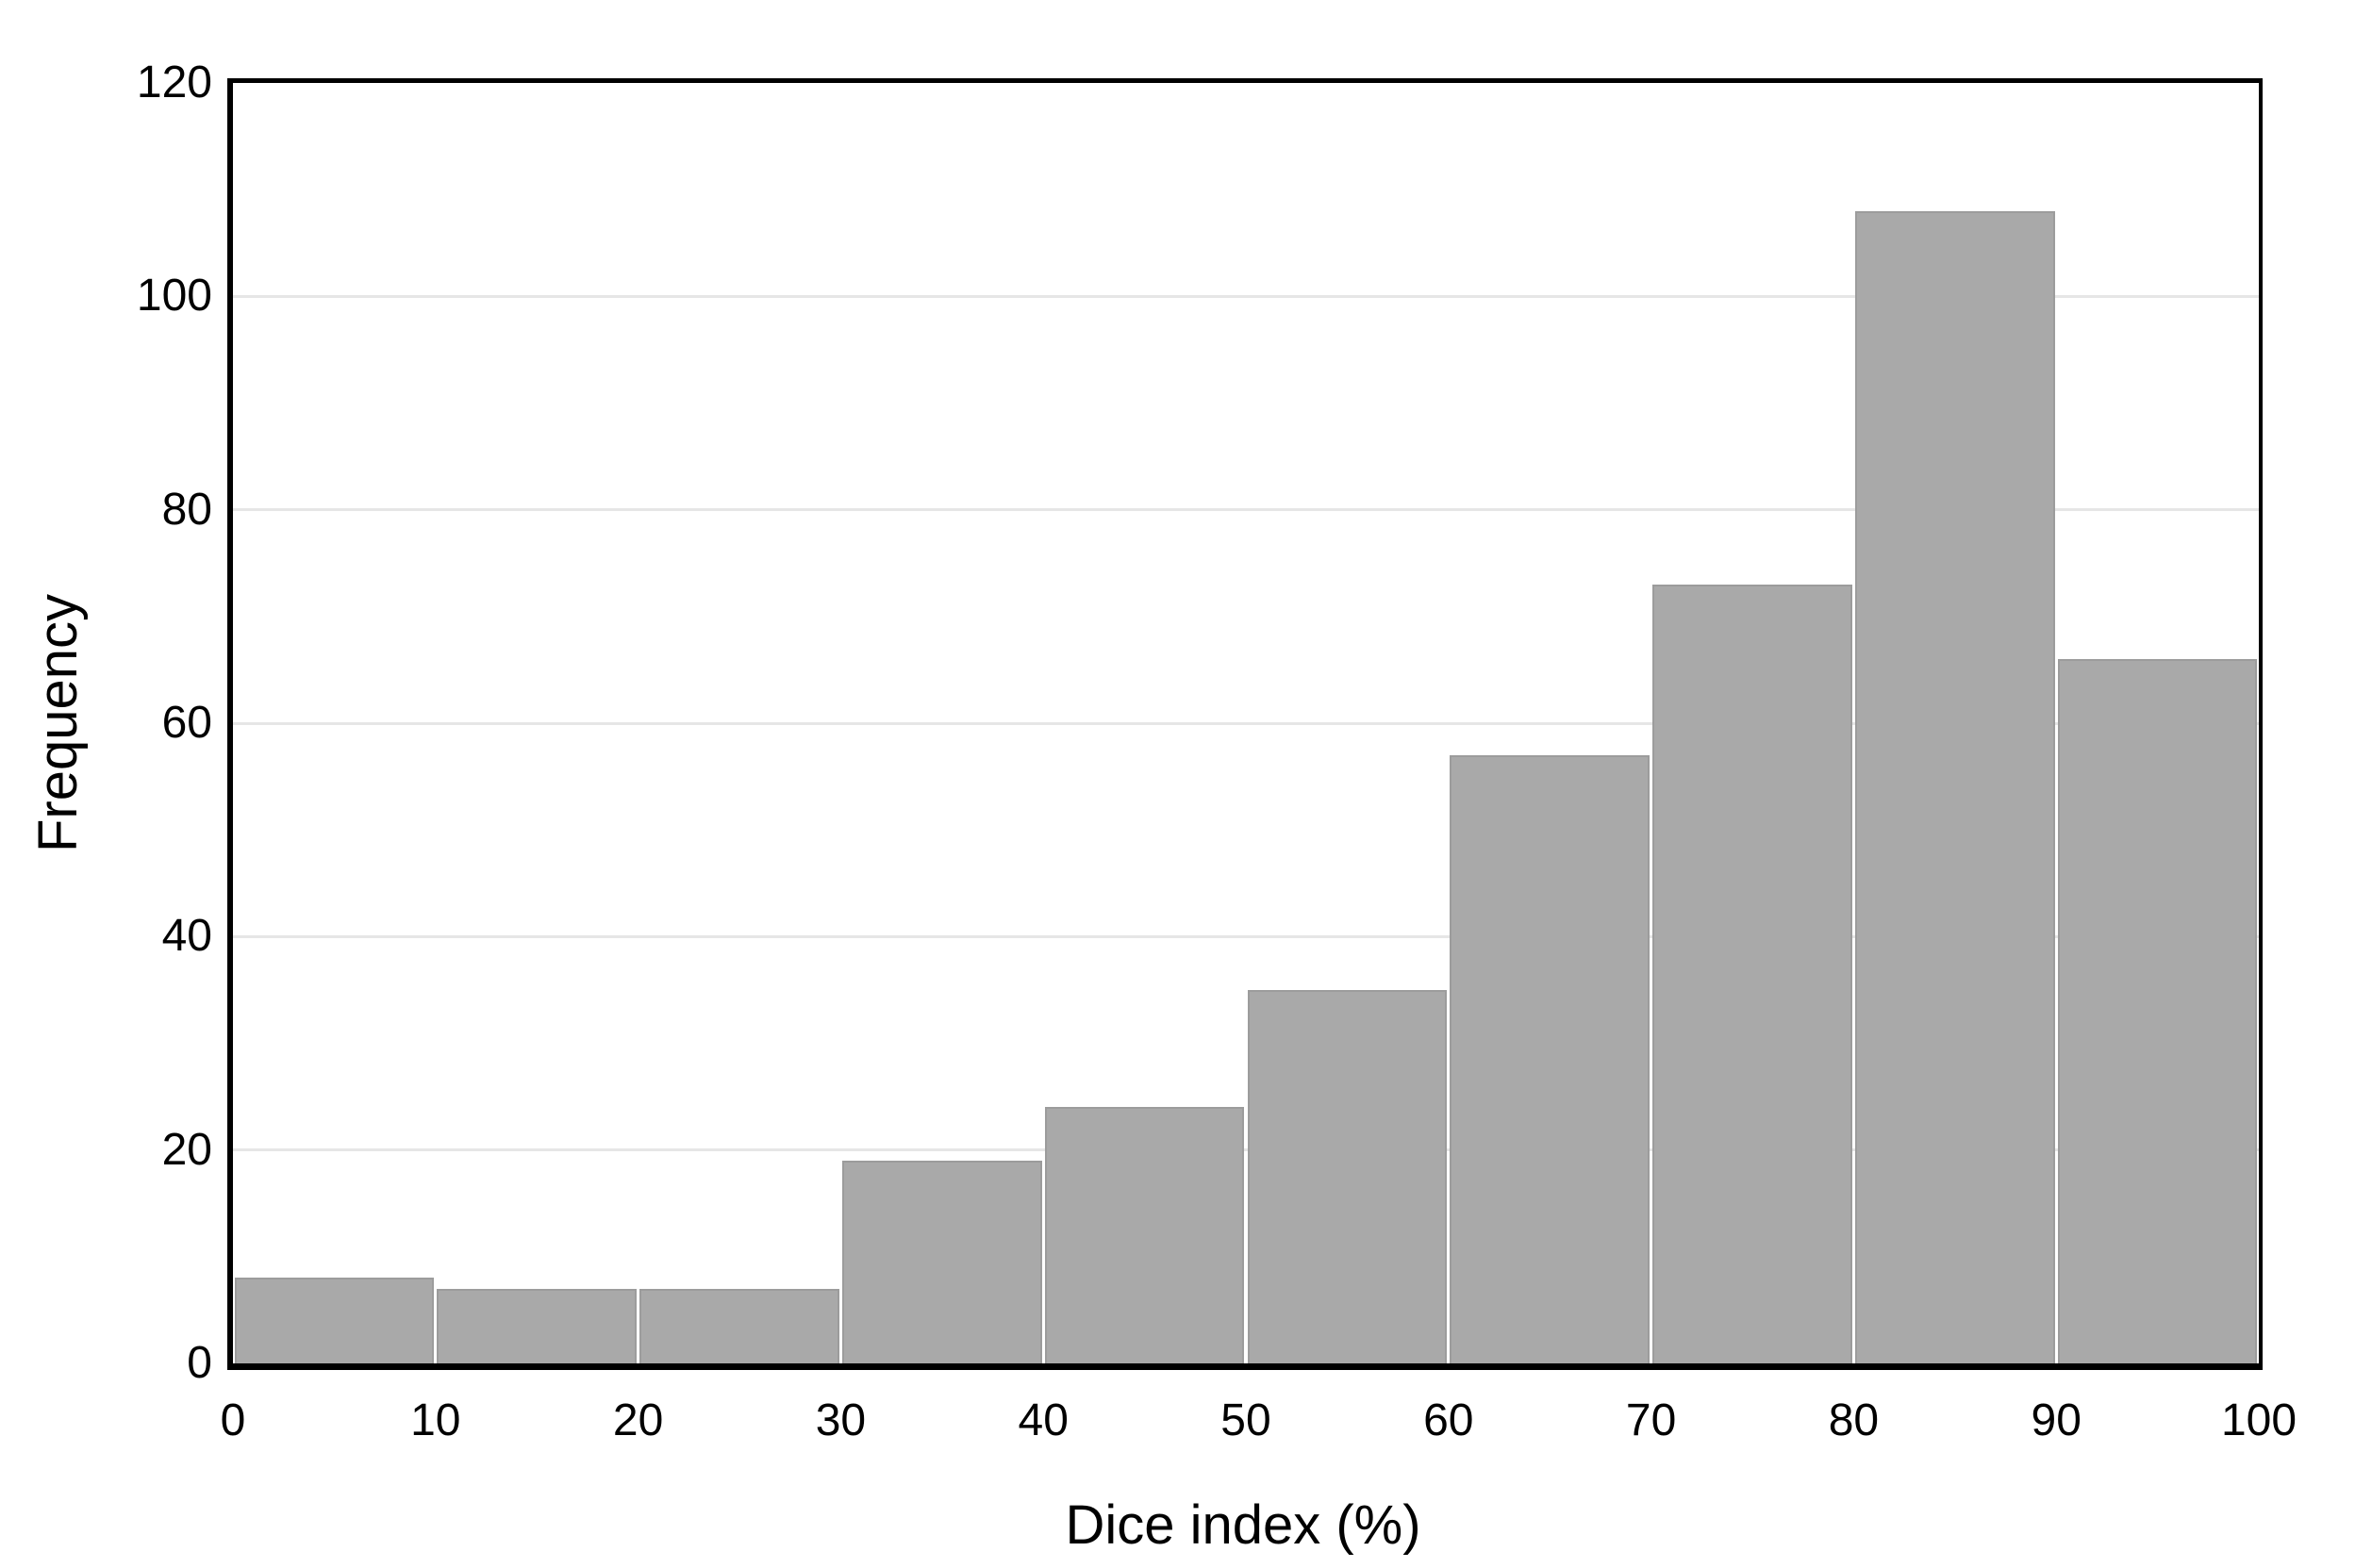  I want to click on y-tick-label-40: 40, so click(187, 936).